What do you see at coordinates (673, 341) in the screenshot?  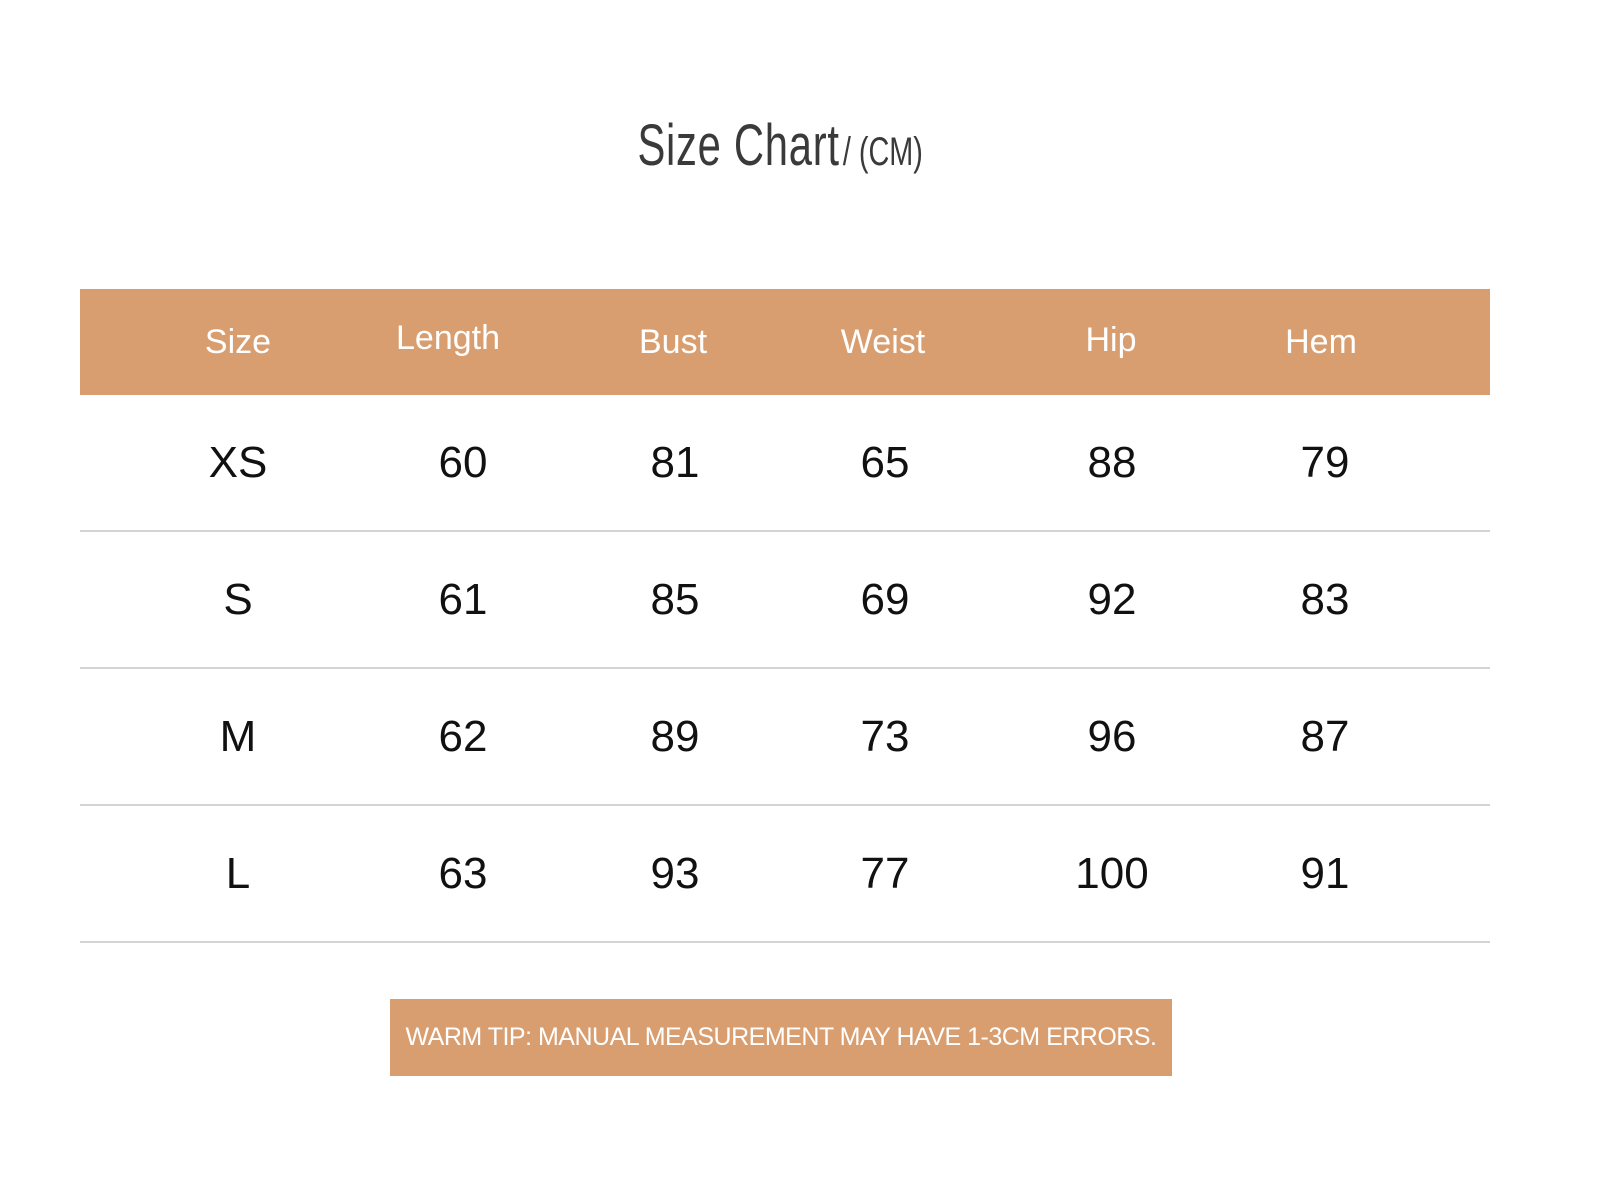 I see `header-bust: Bust` at bounding box center [673, 341].